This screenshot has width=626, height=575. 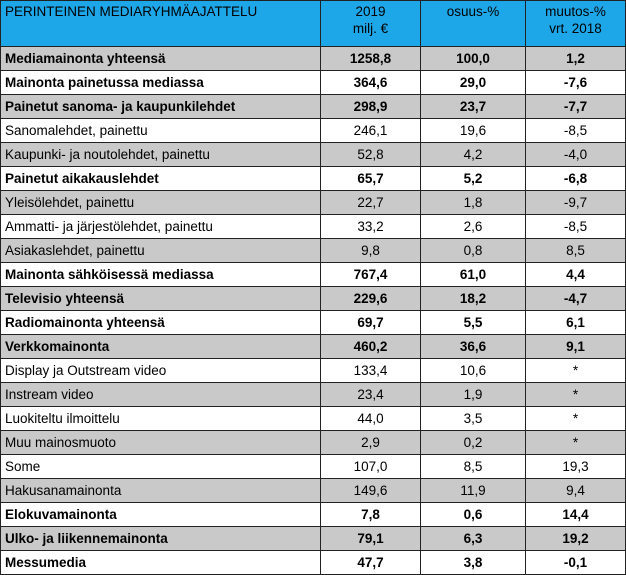 What do you see at coordinates (473, 298) in the screenshot?
I see `row-share: 18,2` at bounding box center [473, 298].